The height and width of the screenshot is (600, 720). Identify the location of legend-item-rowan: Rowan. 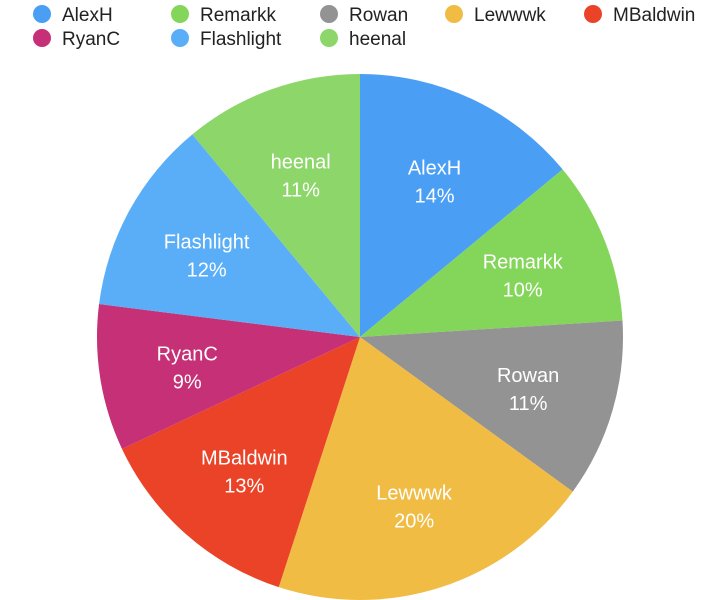
(364, 15).